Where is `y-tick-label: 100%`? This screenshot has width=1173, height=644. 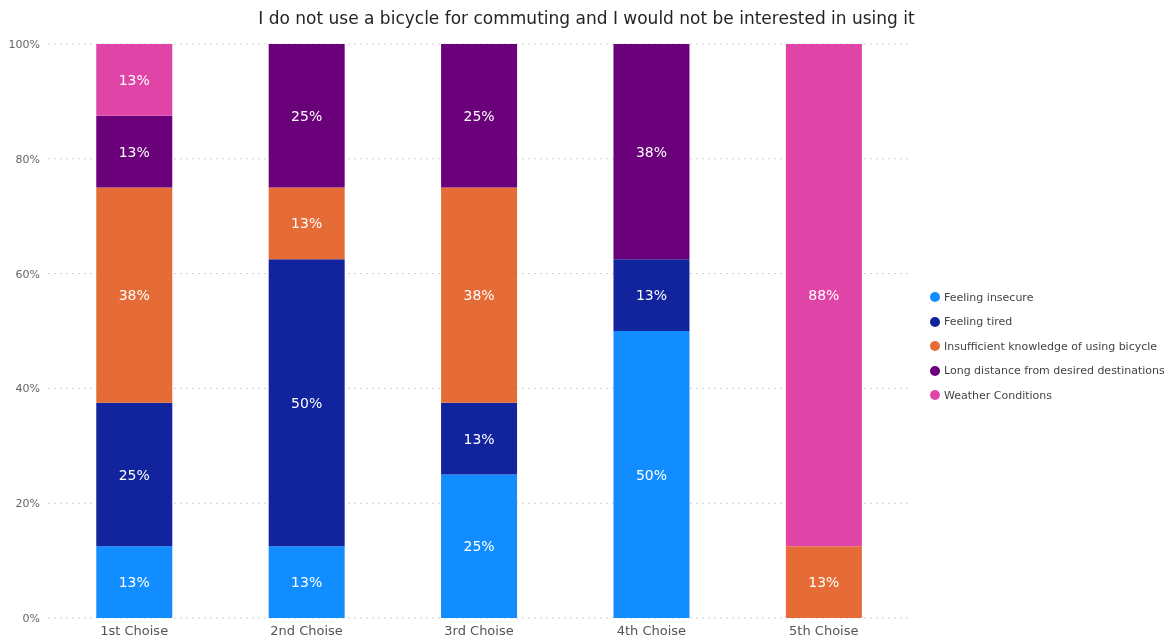 y-tick-label: 100% is located at coordinates (24, 44).